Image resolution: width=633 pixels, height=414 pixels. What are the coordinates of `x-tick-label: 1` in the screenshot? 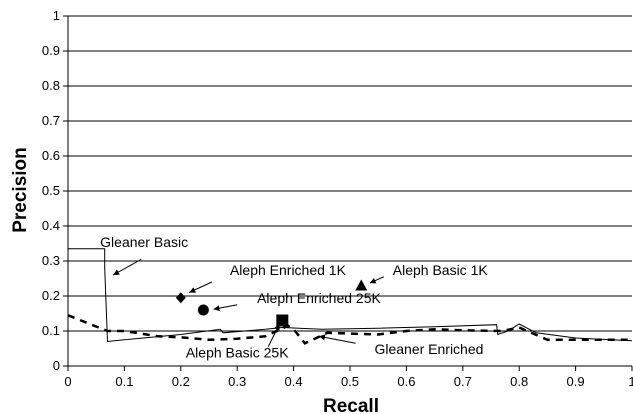 It's located at (630, 381).